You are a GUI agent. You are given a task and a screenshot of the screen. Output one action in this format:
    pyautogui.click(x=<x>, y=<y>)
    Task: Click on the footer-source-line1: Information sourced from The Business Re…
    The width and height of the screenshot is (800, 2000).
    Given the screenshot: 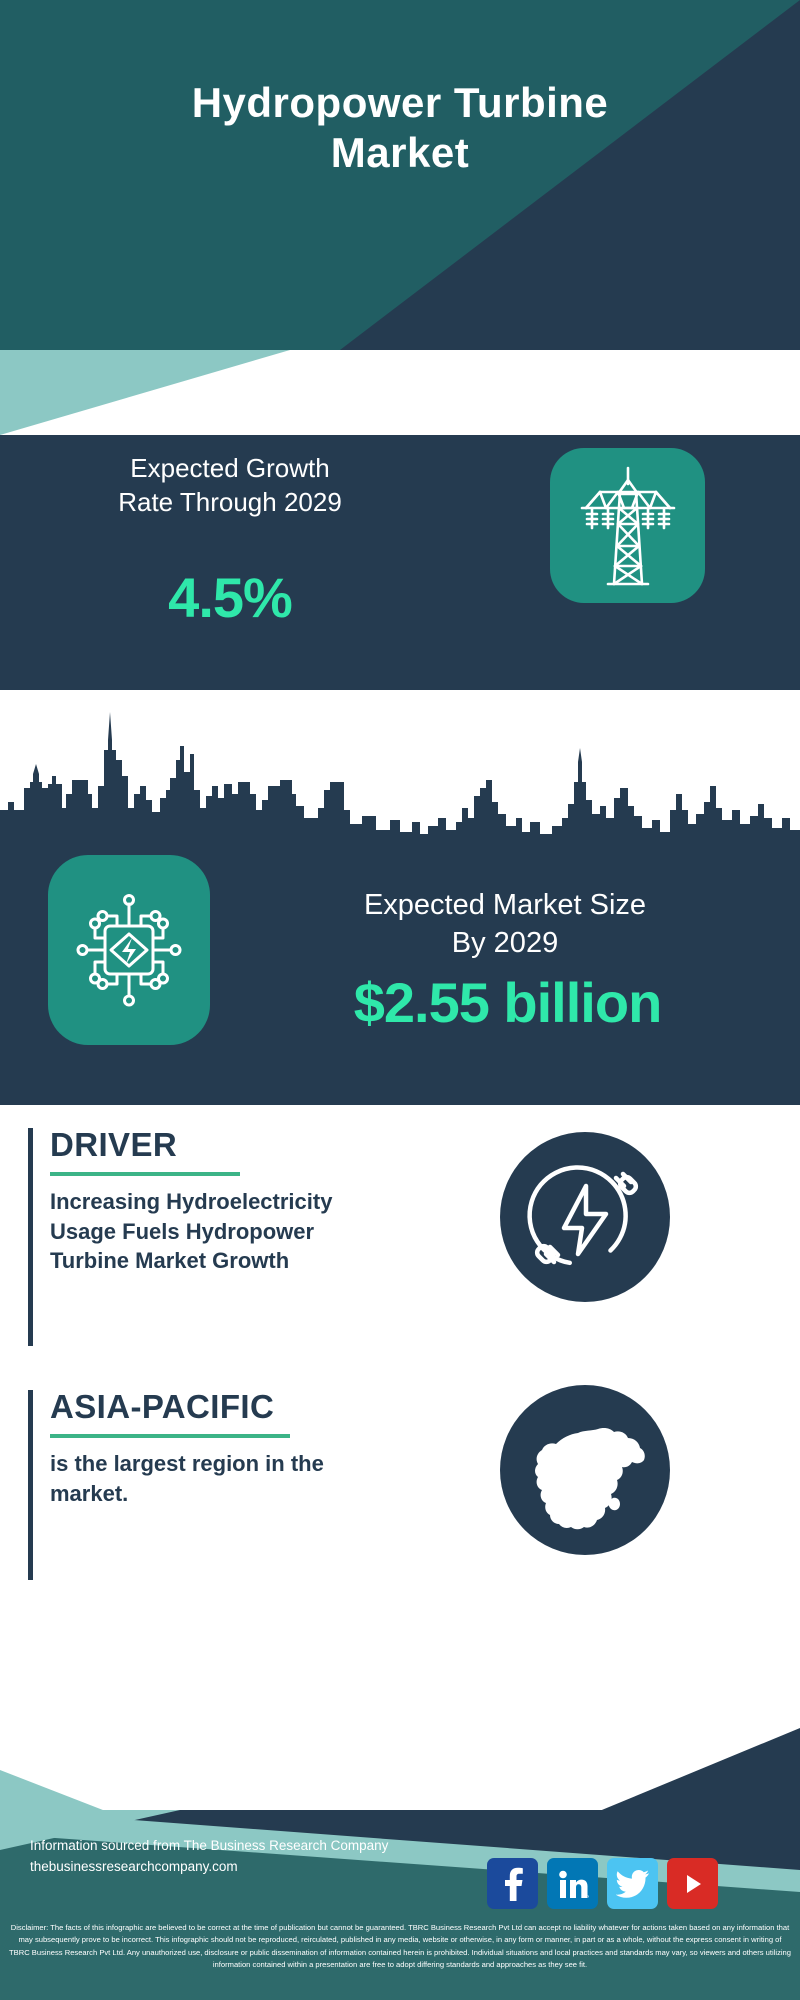 What is the action you would take?
    pyautogui.click(x=209, y=1845)
    